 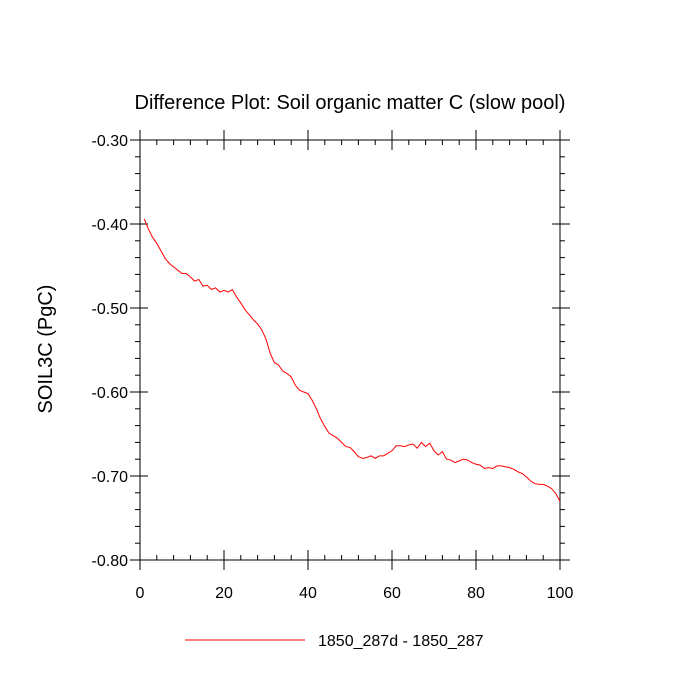 What do you see at coordinates (110, 141) in the screenshot?
I see `y-tick-label: -0.30` at bounding box center [110, 141].